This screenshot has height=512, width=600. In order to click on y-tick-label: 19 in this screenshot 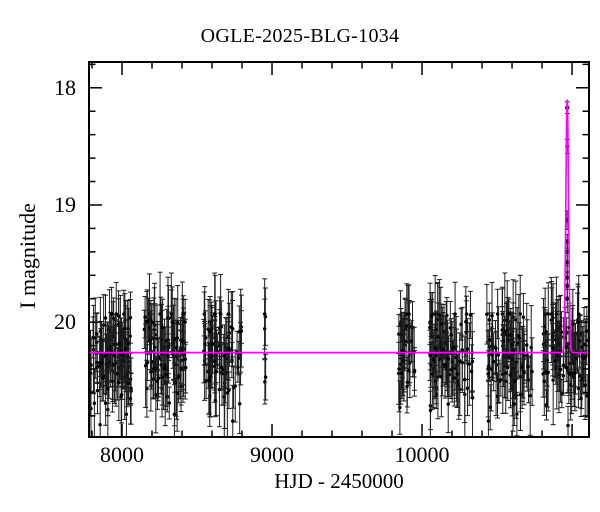, I will do `click(65, 204)`.